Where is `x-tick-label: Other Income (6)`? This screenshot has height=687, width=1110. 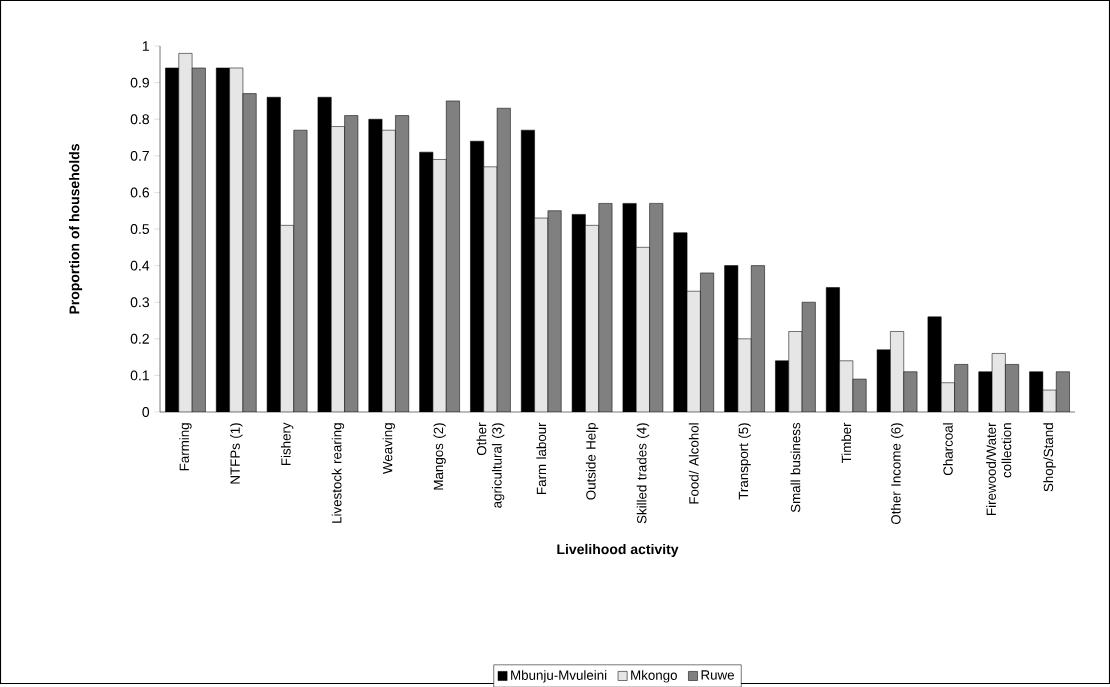 x-tick-label: Other Income (6) is located at coordinates (897, 473).